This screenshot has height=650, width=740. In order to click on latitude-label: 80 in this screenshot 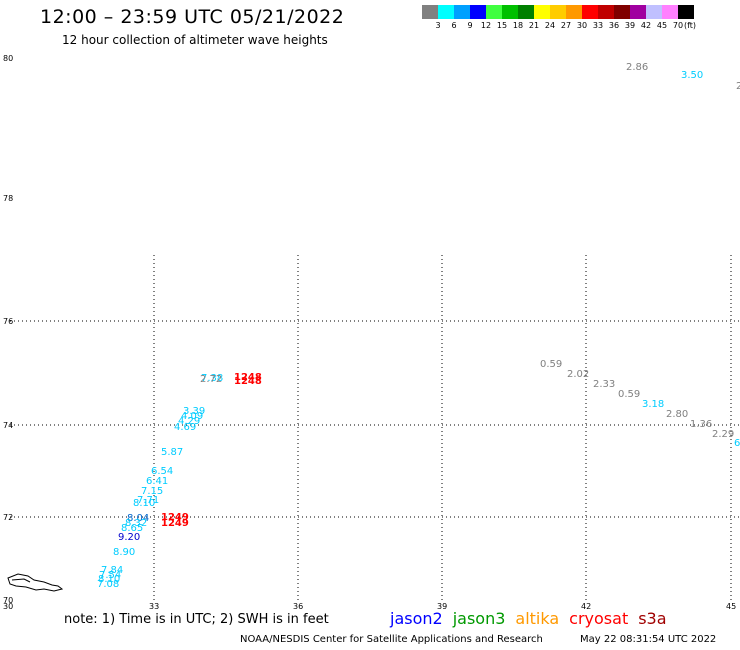, I will do `click(8, 58)`.